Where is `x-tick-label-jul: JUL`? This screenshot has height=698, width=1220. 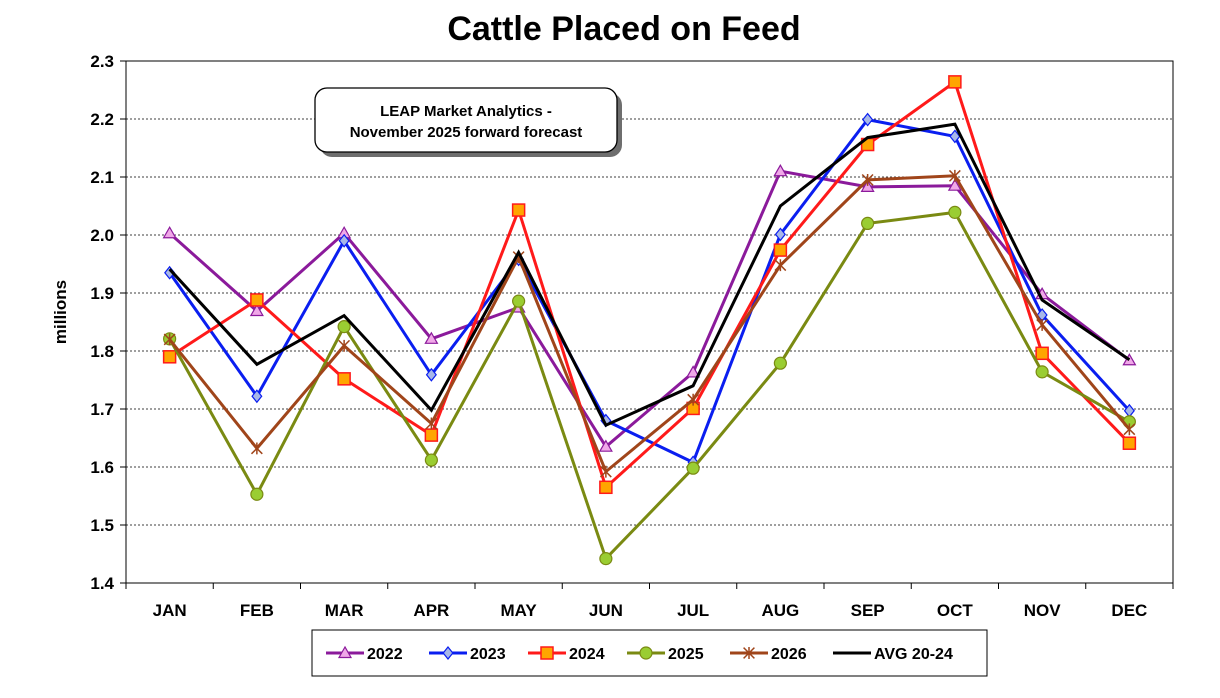
x-tick-label-jul: JUL is located at coordinates (693, 610).